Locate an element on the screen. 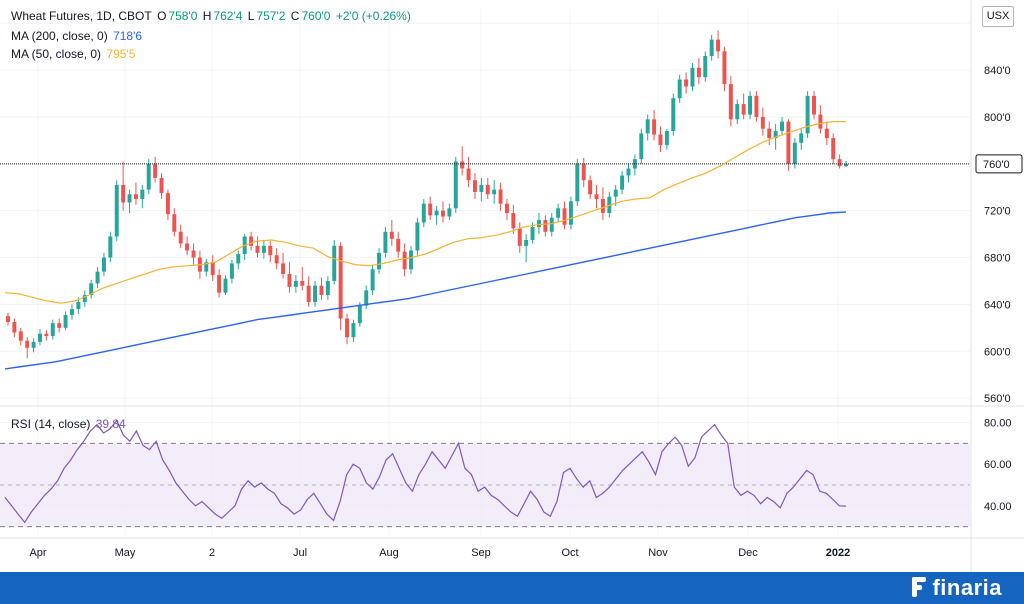 The image size is (1024, 604). legend-ma200-value: 718'6 is located at coordinates (128, 36).